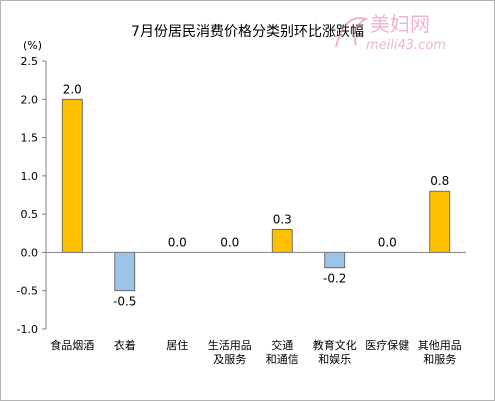 The image size is (495, 401). Describe the element at coordinates (125, 345) in the screenshot. I see `x-tick-label: 衣着` at that location.